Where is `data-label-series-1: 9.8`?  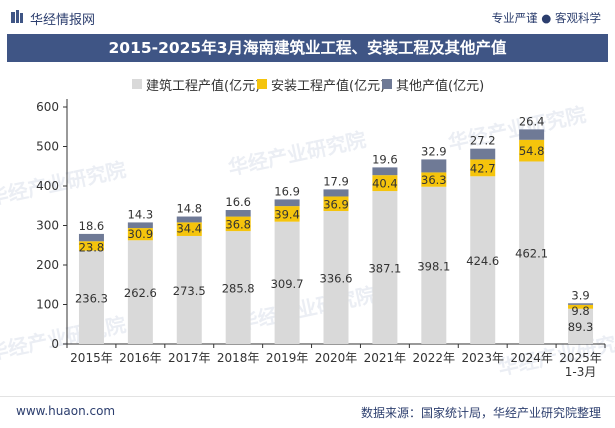 data-label-series-1: 9.8 is located at coordinates (580, 311).